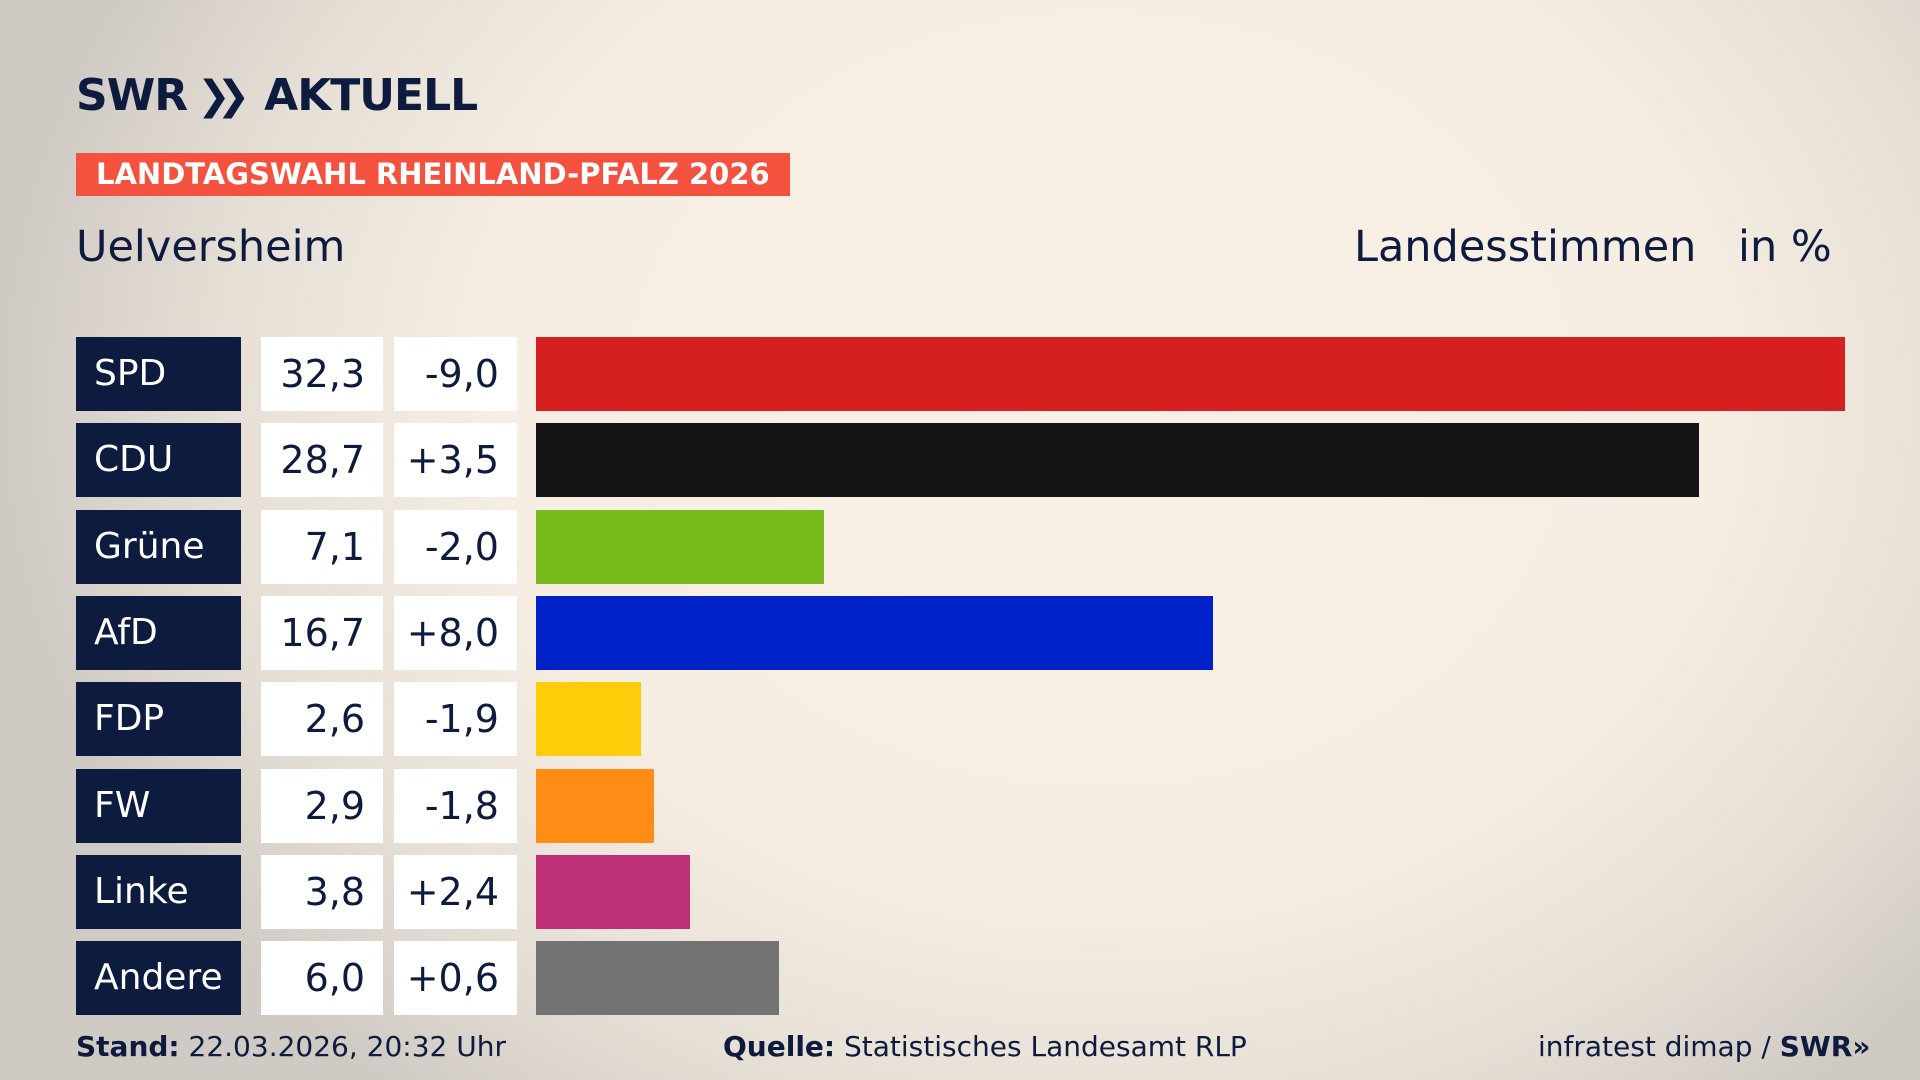 This screenshot has height=1080, width=1920. Describe the element at coordinates (158, 719) in the screenshot. I see `party-label: FDP` at that location.